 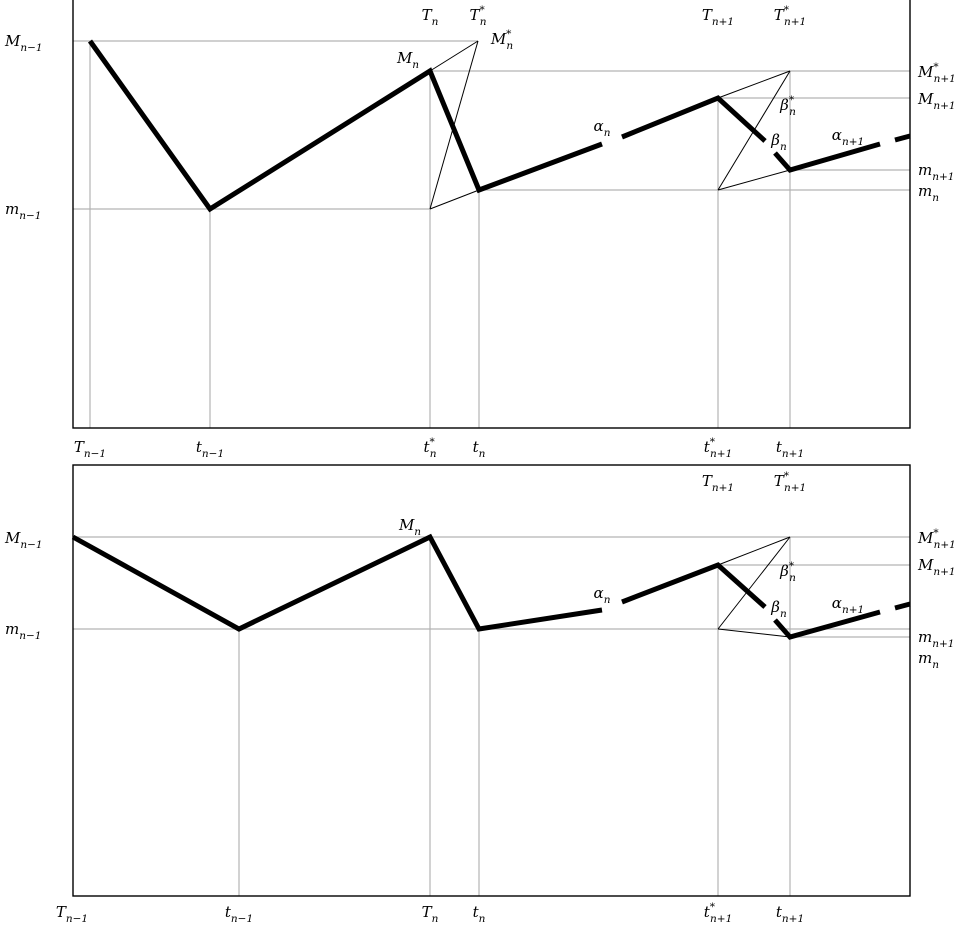 I want to click on label-m-prev: mn−1, so click(x=23, y=631).